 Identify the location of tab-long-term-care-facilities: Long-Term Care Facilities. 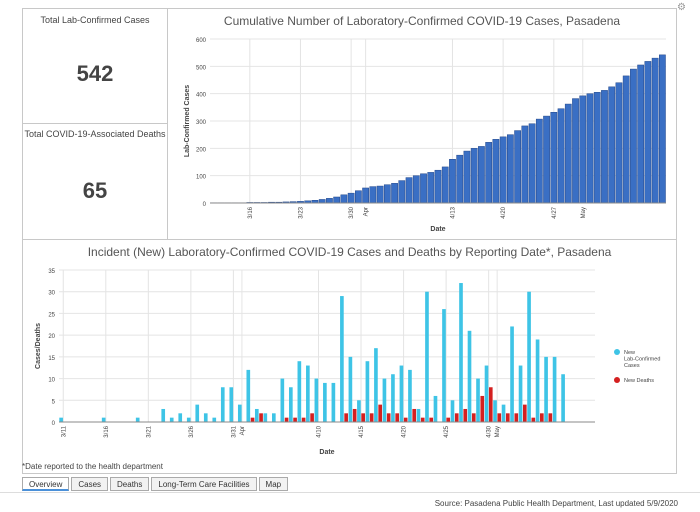
(204, 484).